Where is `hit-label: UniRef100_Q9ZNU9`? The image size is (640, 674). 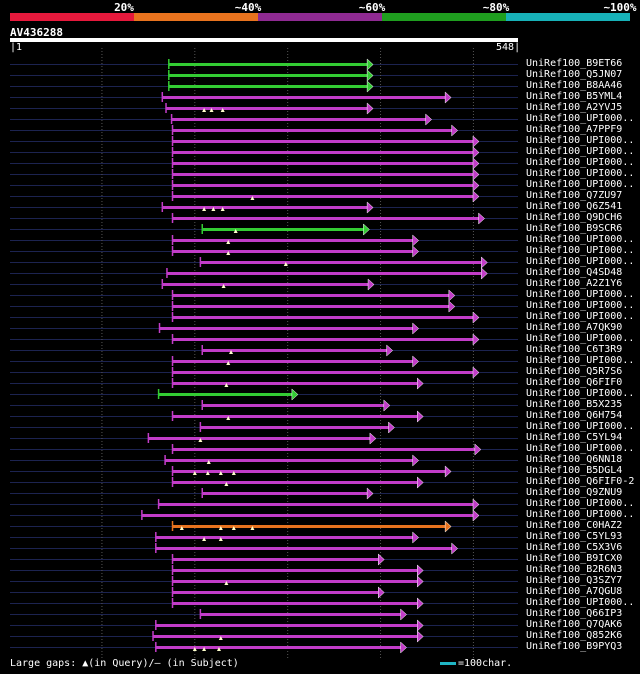
hit-label: UniRef100_Q9ZNU9 is located at coordinates (574, 492).